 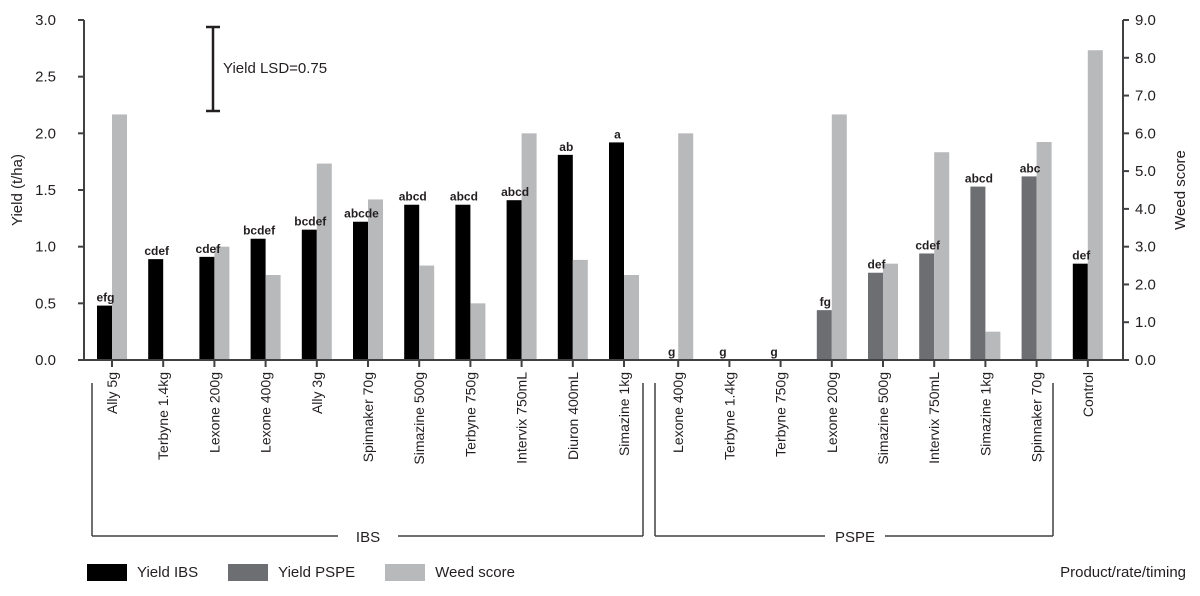 I want to click on legend-swatch-yield-pspe, so click(x=248, y=572).